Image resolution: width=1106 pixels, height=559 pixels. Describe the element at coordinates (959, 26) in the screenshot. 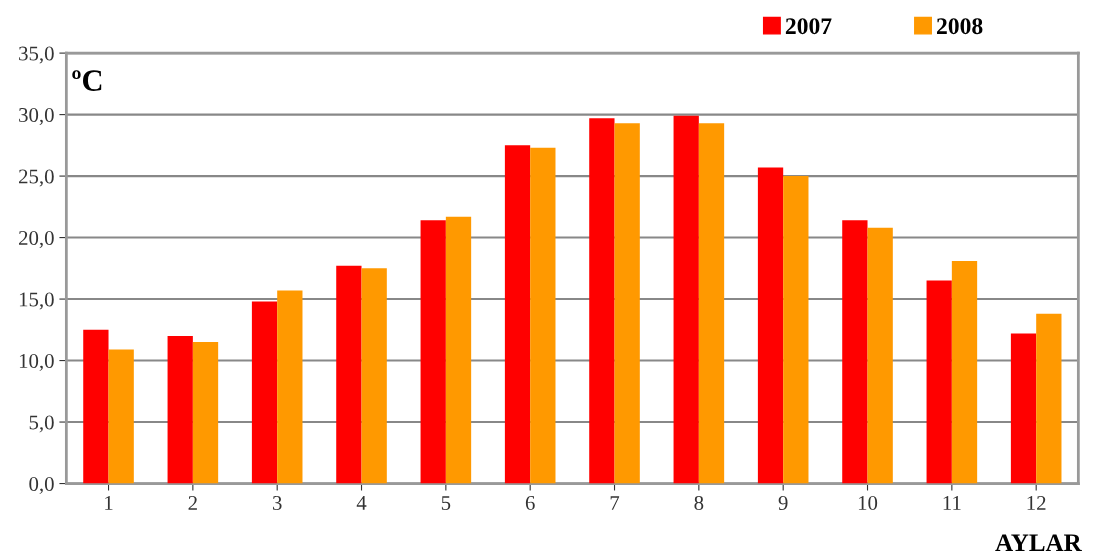

I see `legend-label: 2008` at that location.